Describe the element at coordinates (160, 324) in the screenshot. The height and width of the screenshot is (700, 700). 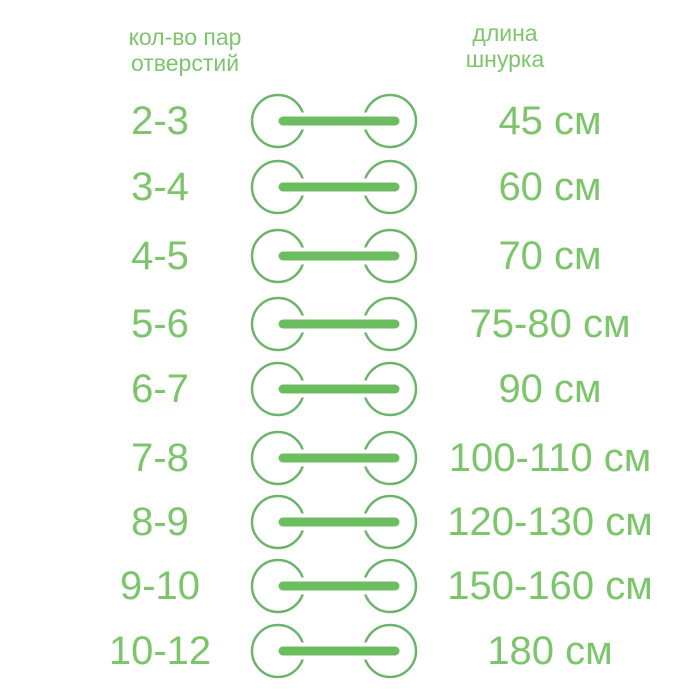
I see `hole-pairs: 5-6` at that location.